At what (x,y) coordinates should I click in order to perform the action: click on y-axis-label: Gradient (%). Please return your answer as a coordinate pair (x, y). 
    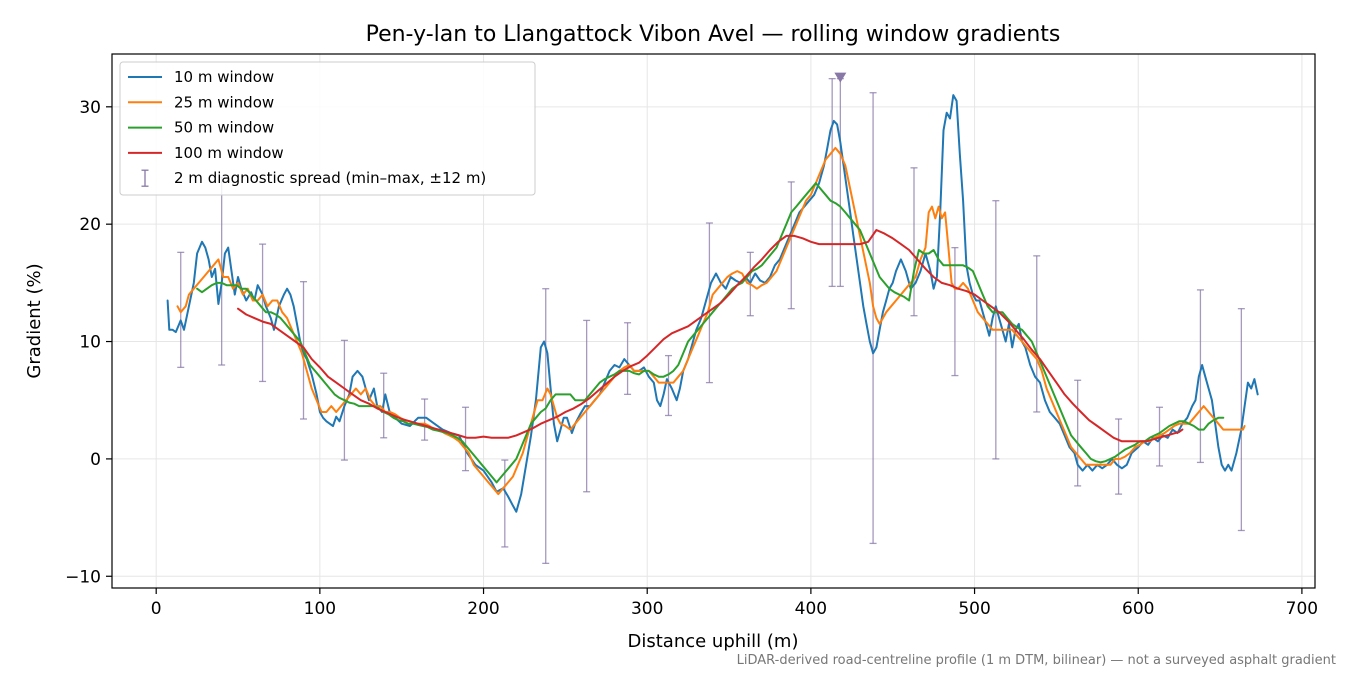
    Looking at the image, I should click on (34, 320).